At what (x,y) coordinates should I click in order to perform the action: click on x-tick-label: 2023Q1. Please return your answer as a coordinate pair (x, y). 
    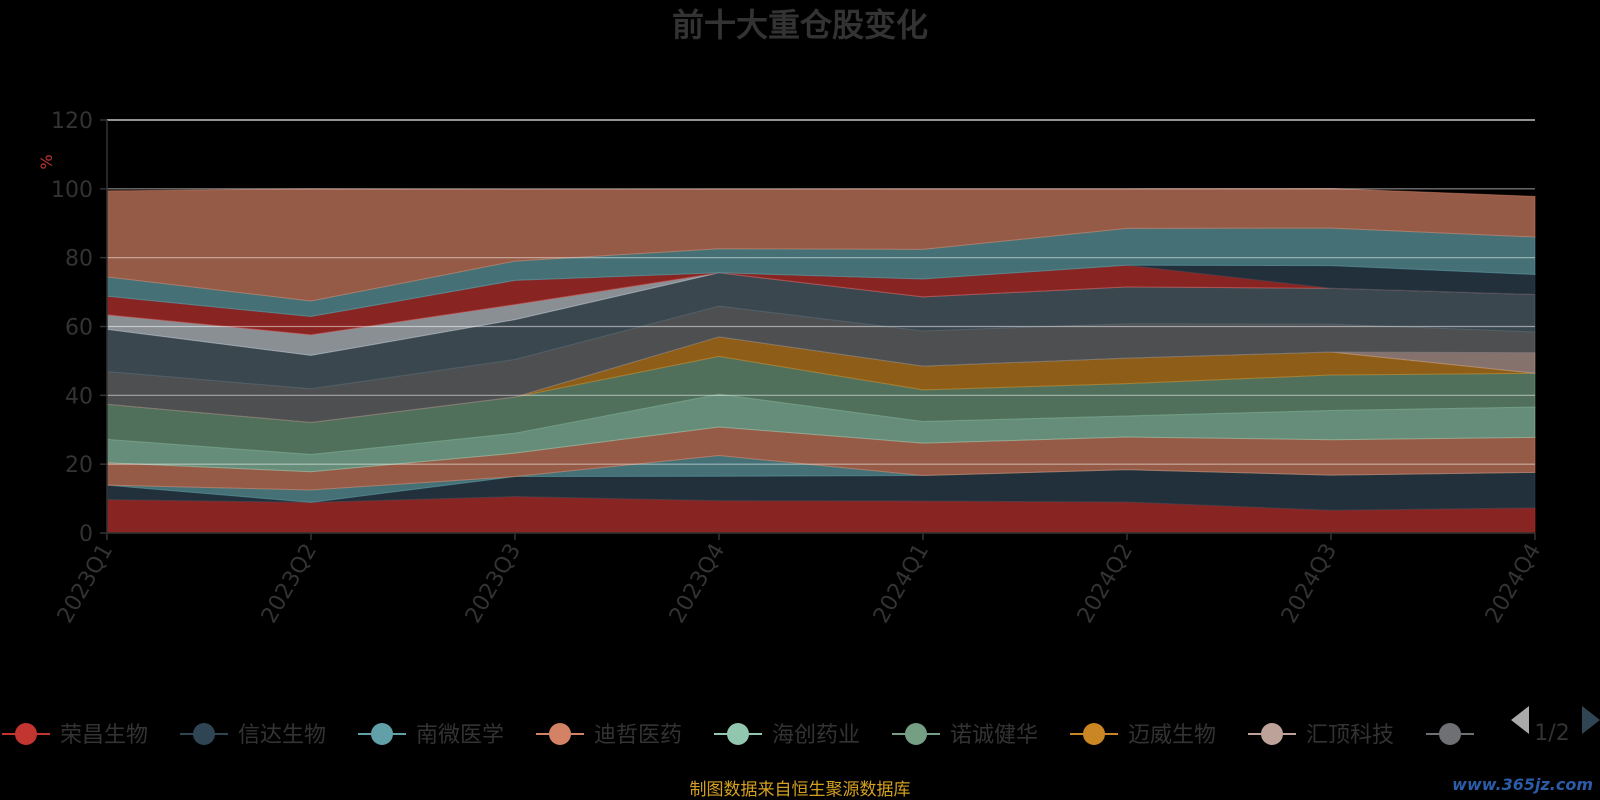
    Looking at the image, I should click on (85, 584).